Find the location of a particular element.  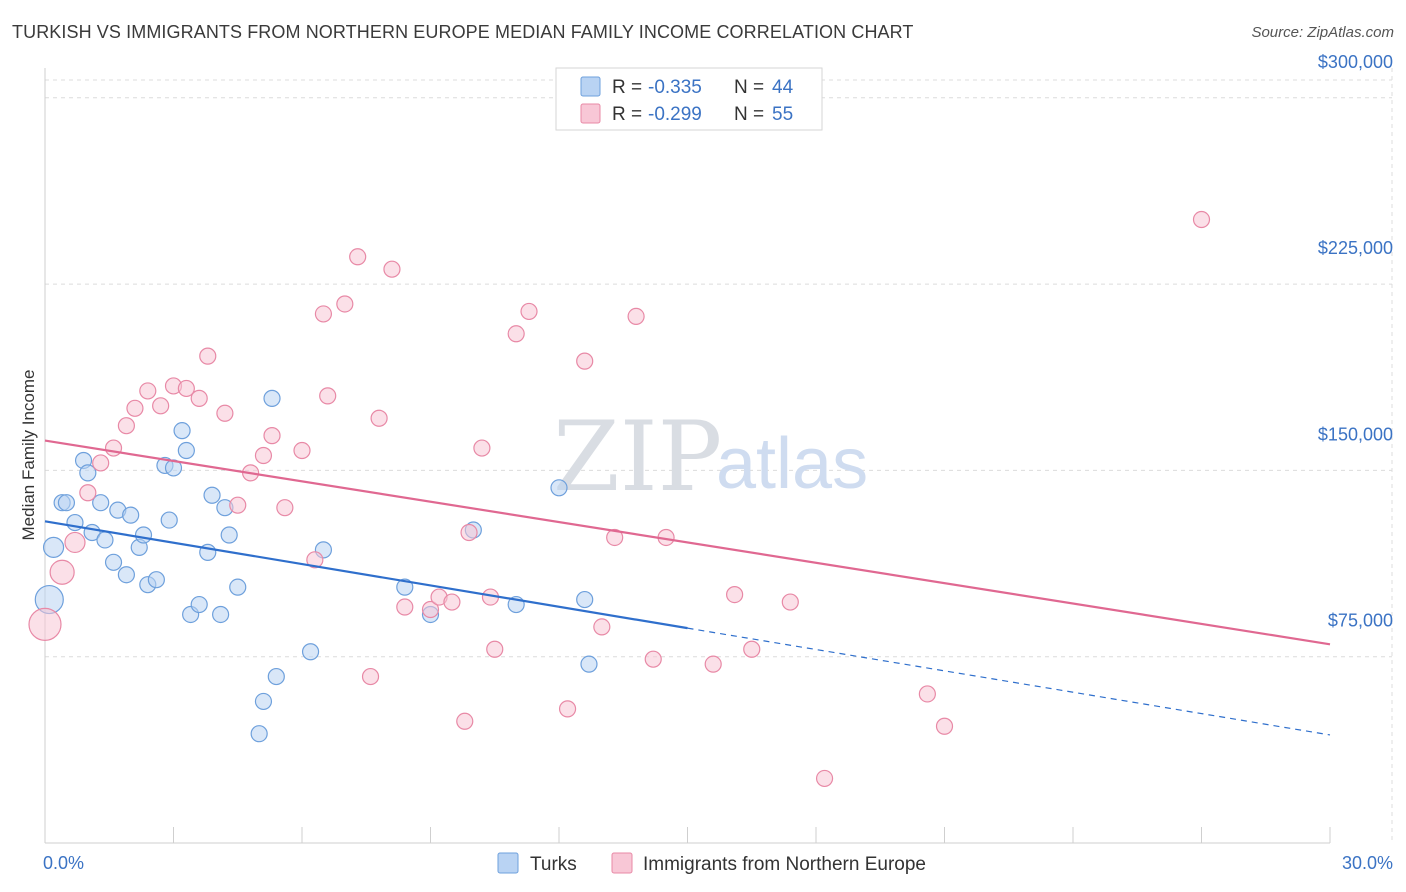

watermark-atlas: atlas is located at coordinates (792, 464).